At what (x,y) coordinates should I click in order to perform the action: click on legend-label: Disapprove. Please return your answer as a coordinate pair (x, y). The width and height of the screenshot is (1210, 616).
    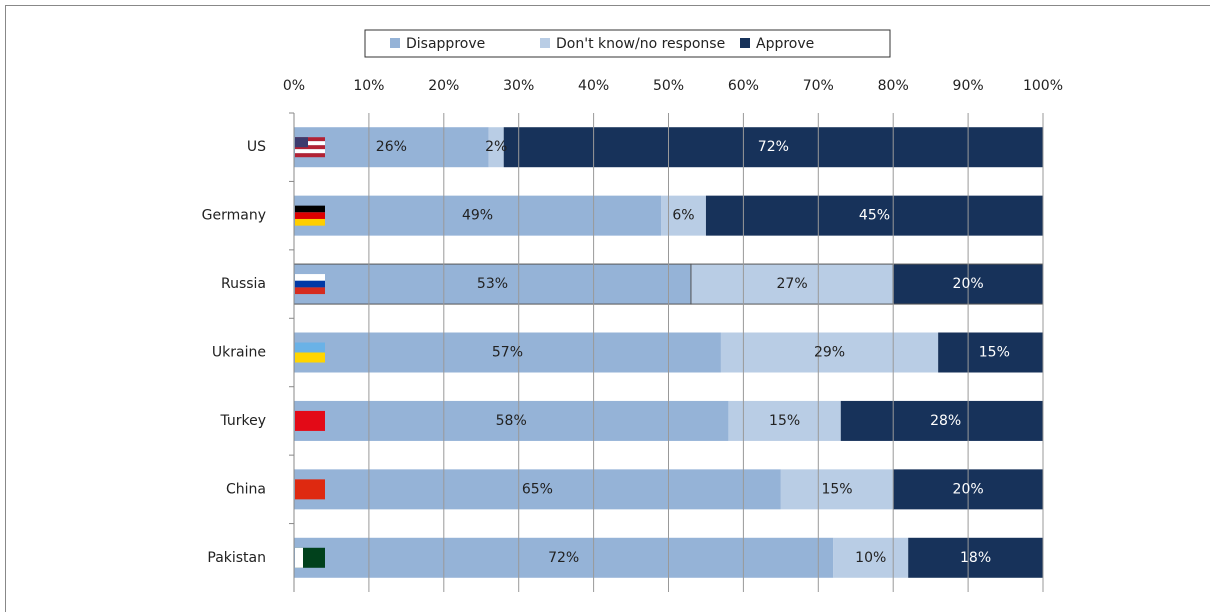
    Looking at the image, I should click on (445, 44).